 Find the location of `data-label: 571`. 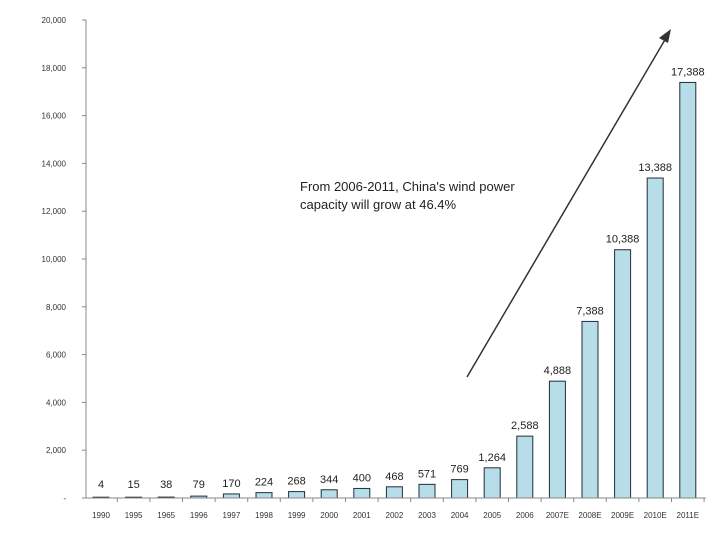

data-label: 571 is located at coordinates (427, 474).